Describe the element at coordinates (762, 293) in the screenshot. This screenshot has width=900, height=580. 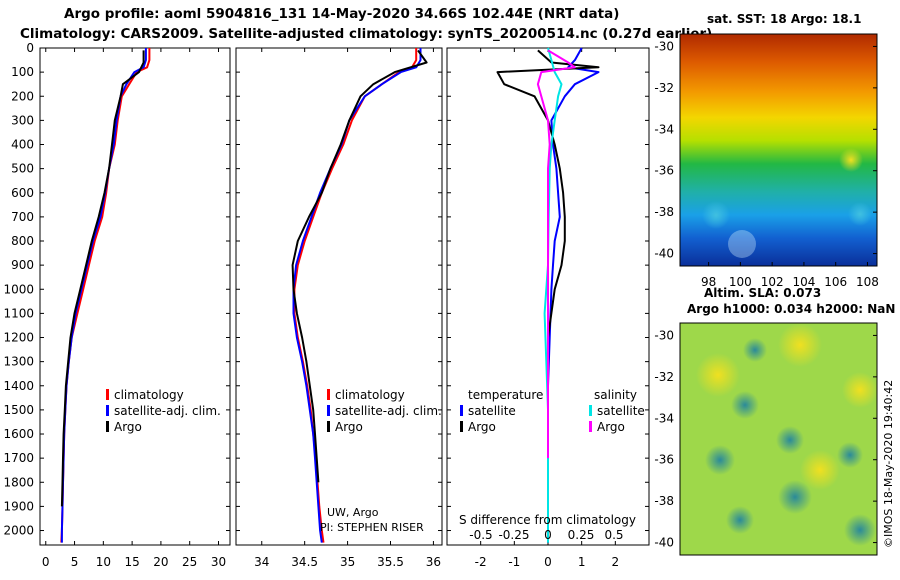
I see `sla-map-title-1: Altim. SLA: 0.073` at that location.